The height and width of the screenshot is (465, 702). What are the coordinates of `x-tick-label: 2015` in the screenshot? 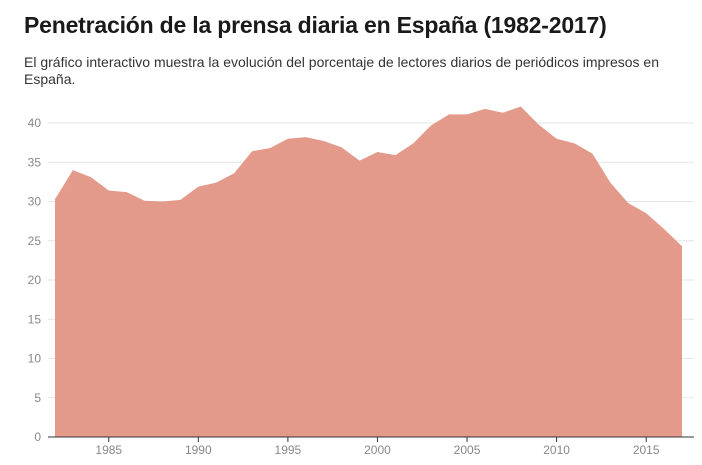 It's located at (646, 450).